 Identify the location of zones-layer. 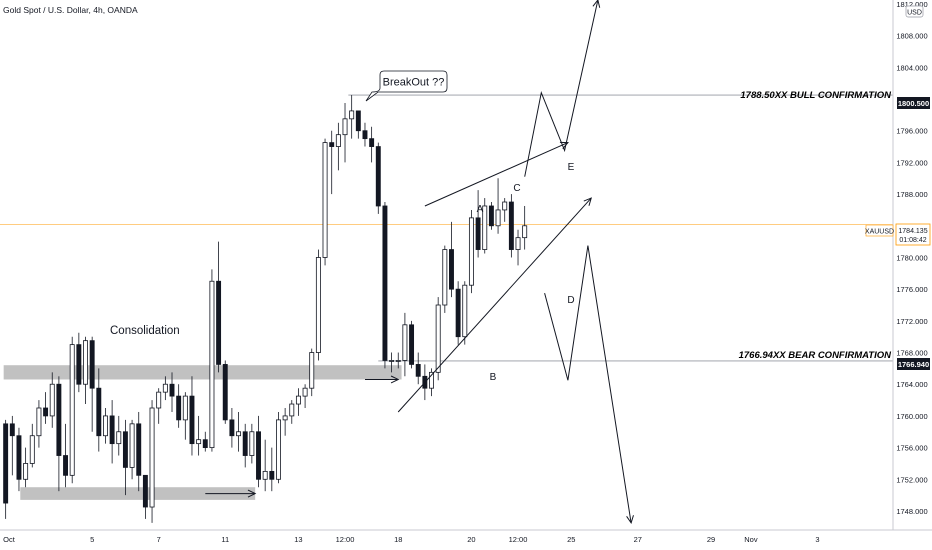
(202, 432).